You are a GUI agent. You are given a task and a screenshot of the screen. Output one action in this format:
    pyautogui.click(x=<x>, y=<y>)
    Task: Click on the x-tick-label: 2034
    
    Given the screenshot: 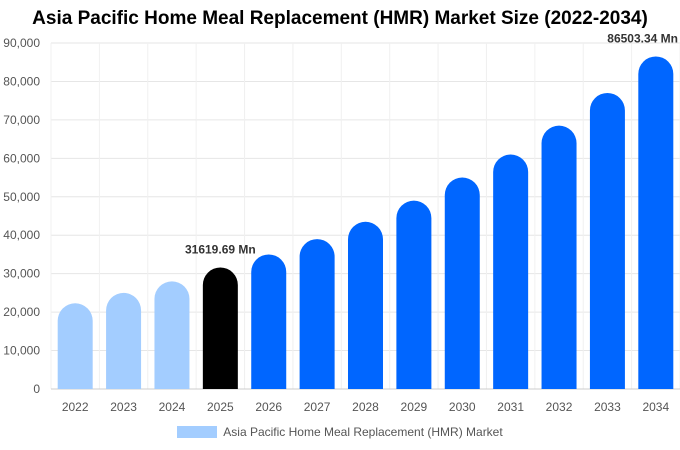 What is the action you would take?
    pyautogui.click(x=655, y=407)
    